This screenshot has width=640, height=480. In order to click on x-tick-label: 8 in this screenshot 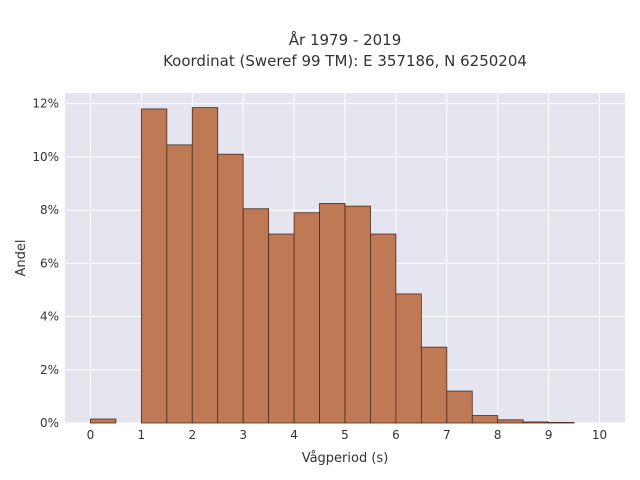, I will do `click(498, 435)`.